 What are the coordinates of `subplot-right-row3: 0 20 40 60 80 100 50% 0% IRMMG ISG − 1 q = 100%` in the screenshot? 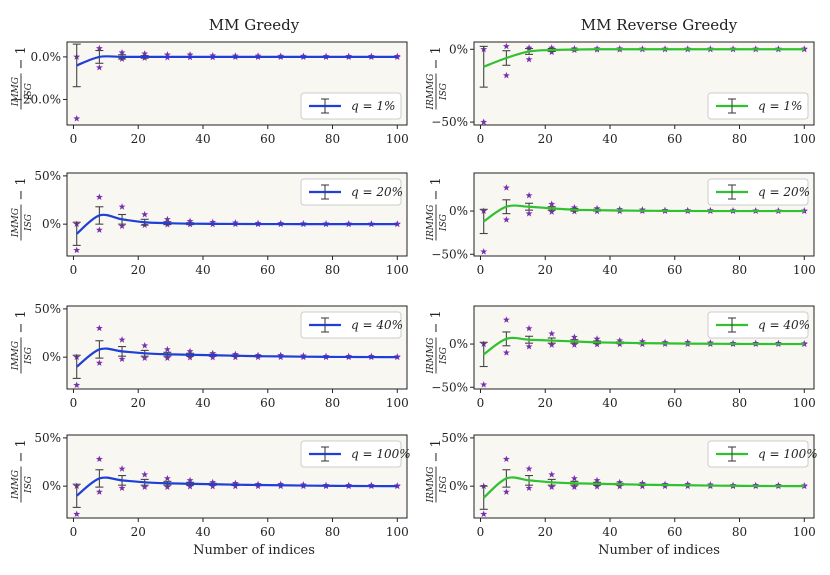 It's located at (622, 485).